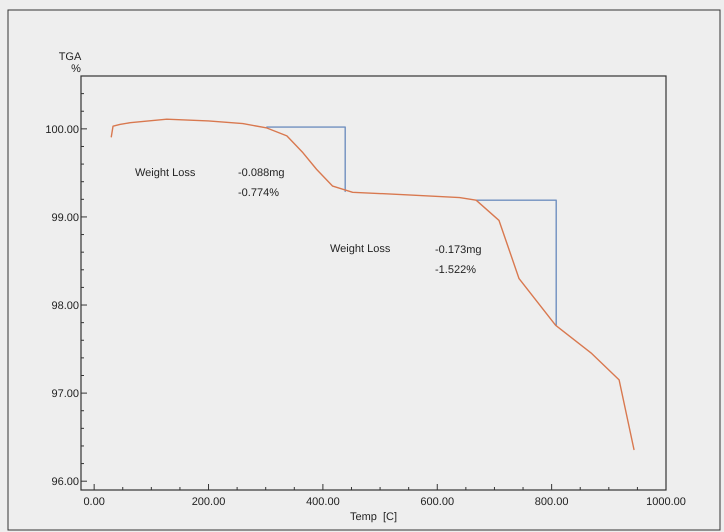  I want to click on x-tick-label: 800.00, so click(551, 502).